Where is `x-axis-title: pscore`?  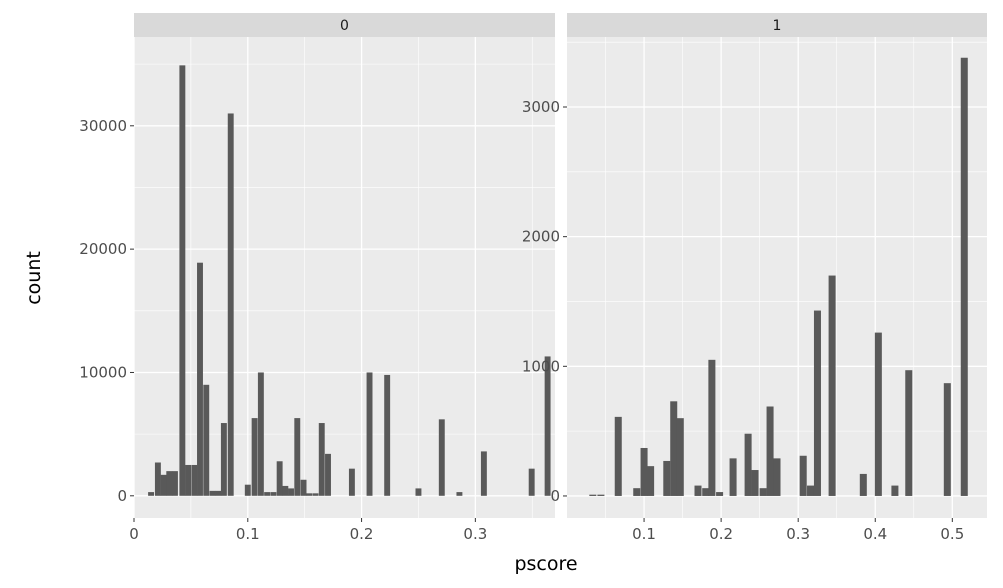 x-axis-title: pscore is located at coordinates (545, 564).